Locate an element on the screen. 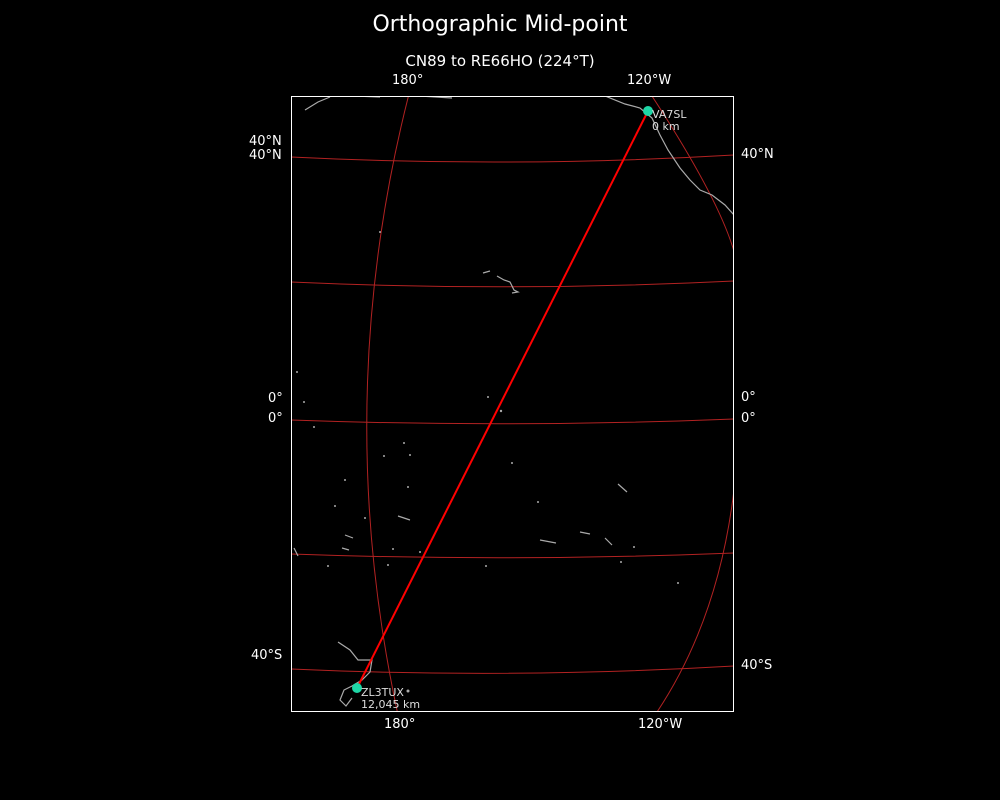 The image size is (1000, 800). meridian-120w is located at coordinates (692, 404).